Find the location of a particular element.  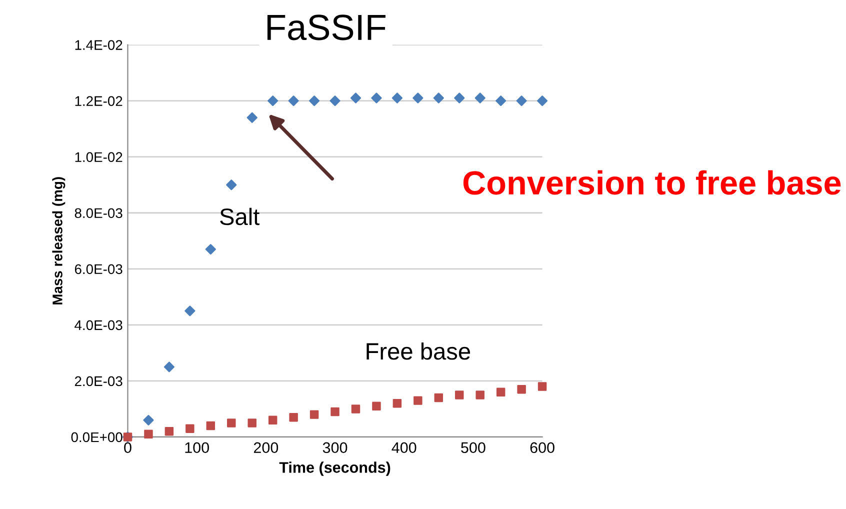

chart-title: FaSSIF is located at coordinates (326, 27).